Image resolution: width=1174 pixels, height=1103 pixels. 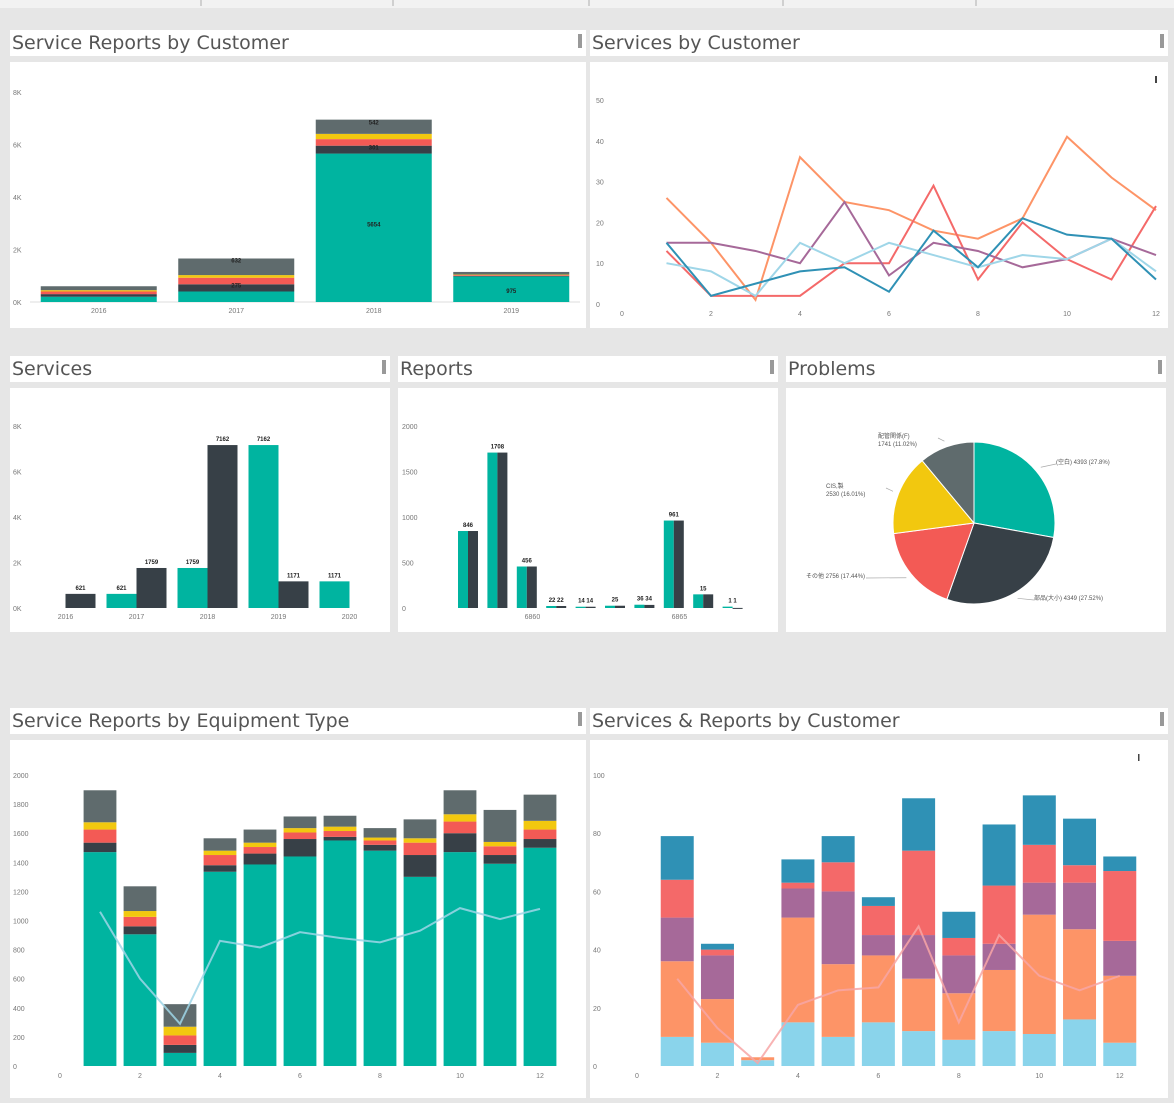 What do you see at coordinates (637, 1076) in the screenshot?
I see `x-tick-label: 0` at bounding box center [637, 1076].